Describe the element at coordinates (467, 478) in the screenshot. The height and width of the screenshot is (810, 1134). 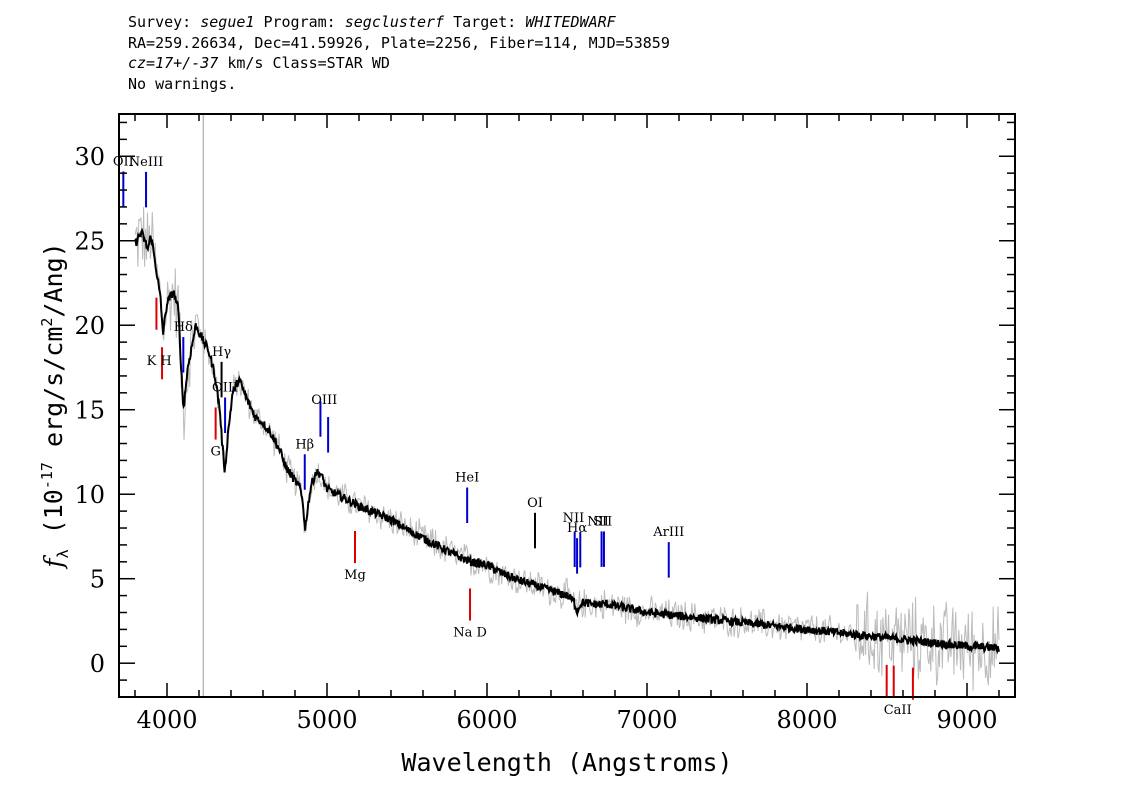
I see `line-label: HeI` at that location.